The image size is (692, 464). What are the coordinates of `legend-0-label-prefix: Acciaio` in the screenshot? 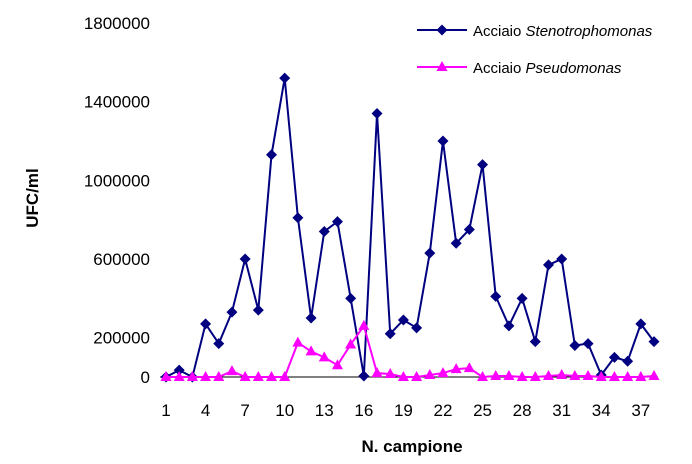 It's located at (499, 31).